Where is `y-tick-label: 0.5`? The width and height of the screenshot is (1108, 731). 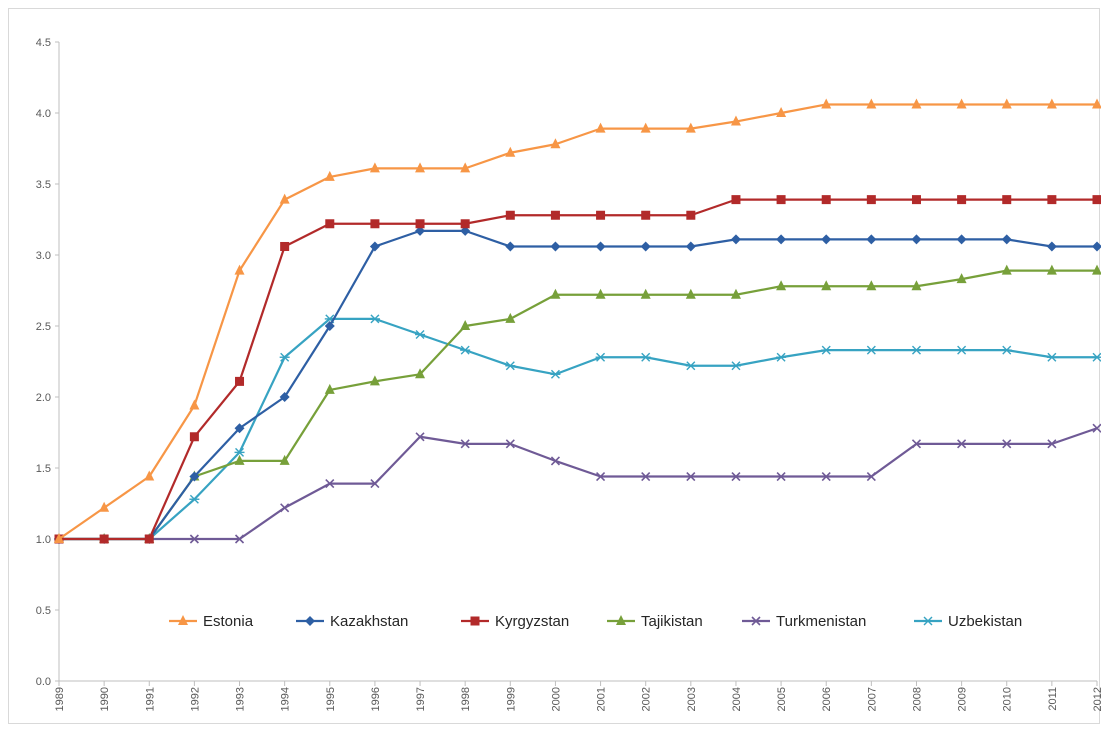
y-tick-label: 0.5 is located at coordinates (43, 611).